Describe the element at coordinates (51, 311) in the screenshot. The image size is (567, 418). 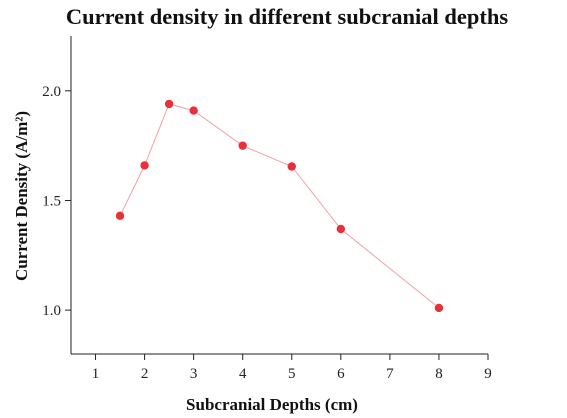
I see `y-tick-label: 1.0` at that location.